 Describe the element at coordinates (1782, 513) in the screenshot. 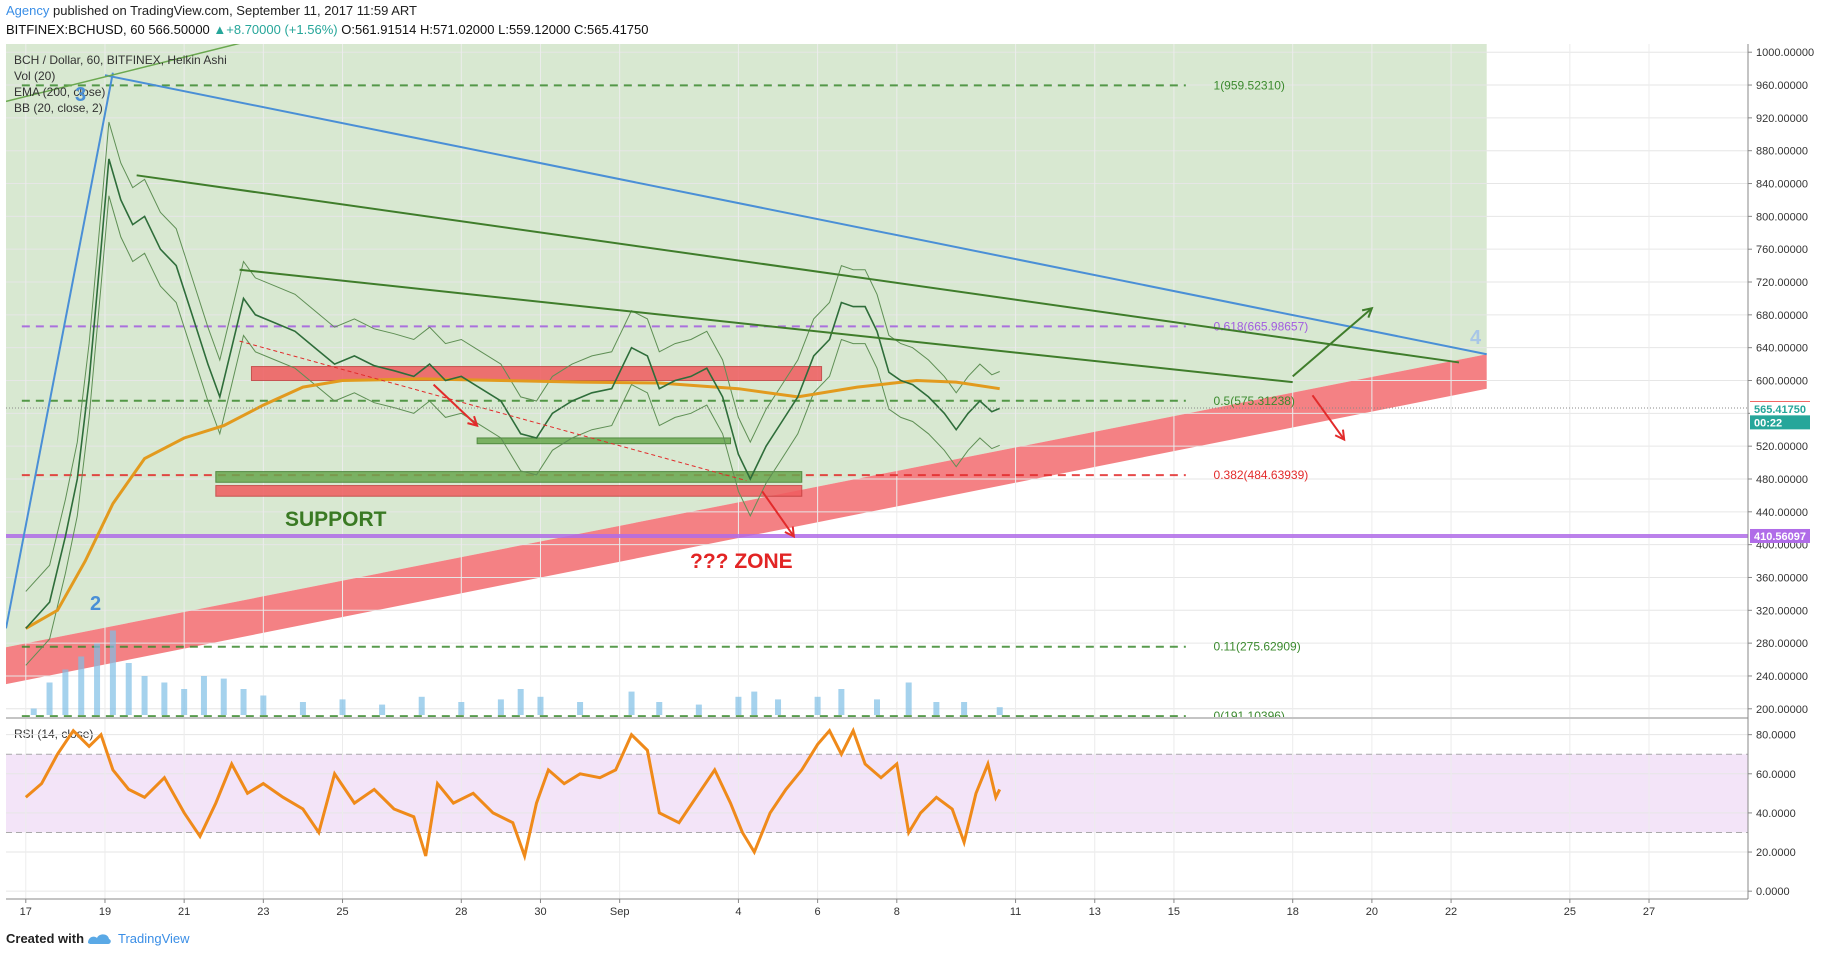

I see `price-tick-label: 440.00000` at that location.